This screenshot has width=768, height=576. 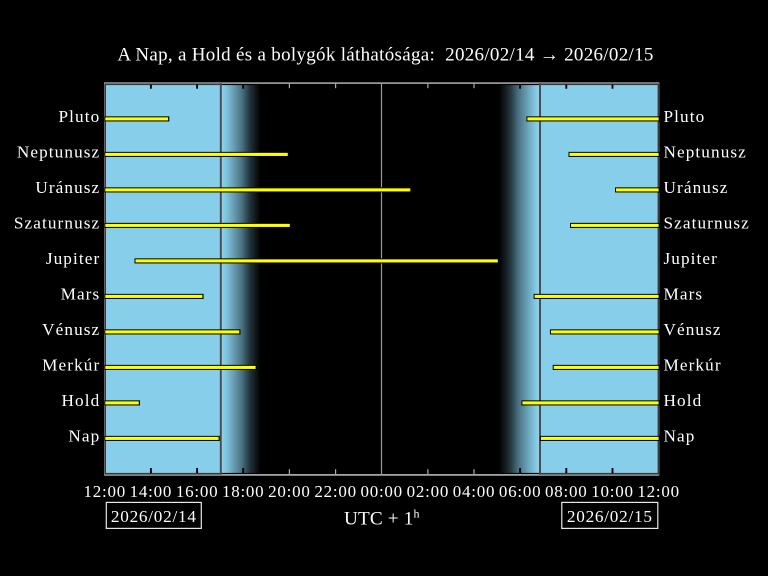 What do you see at coordinates (335, 491) in the screenshot?
I see `svg-text: 22:00` at bounding box center [335, 491].